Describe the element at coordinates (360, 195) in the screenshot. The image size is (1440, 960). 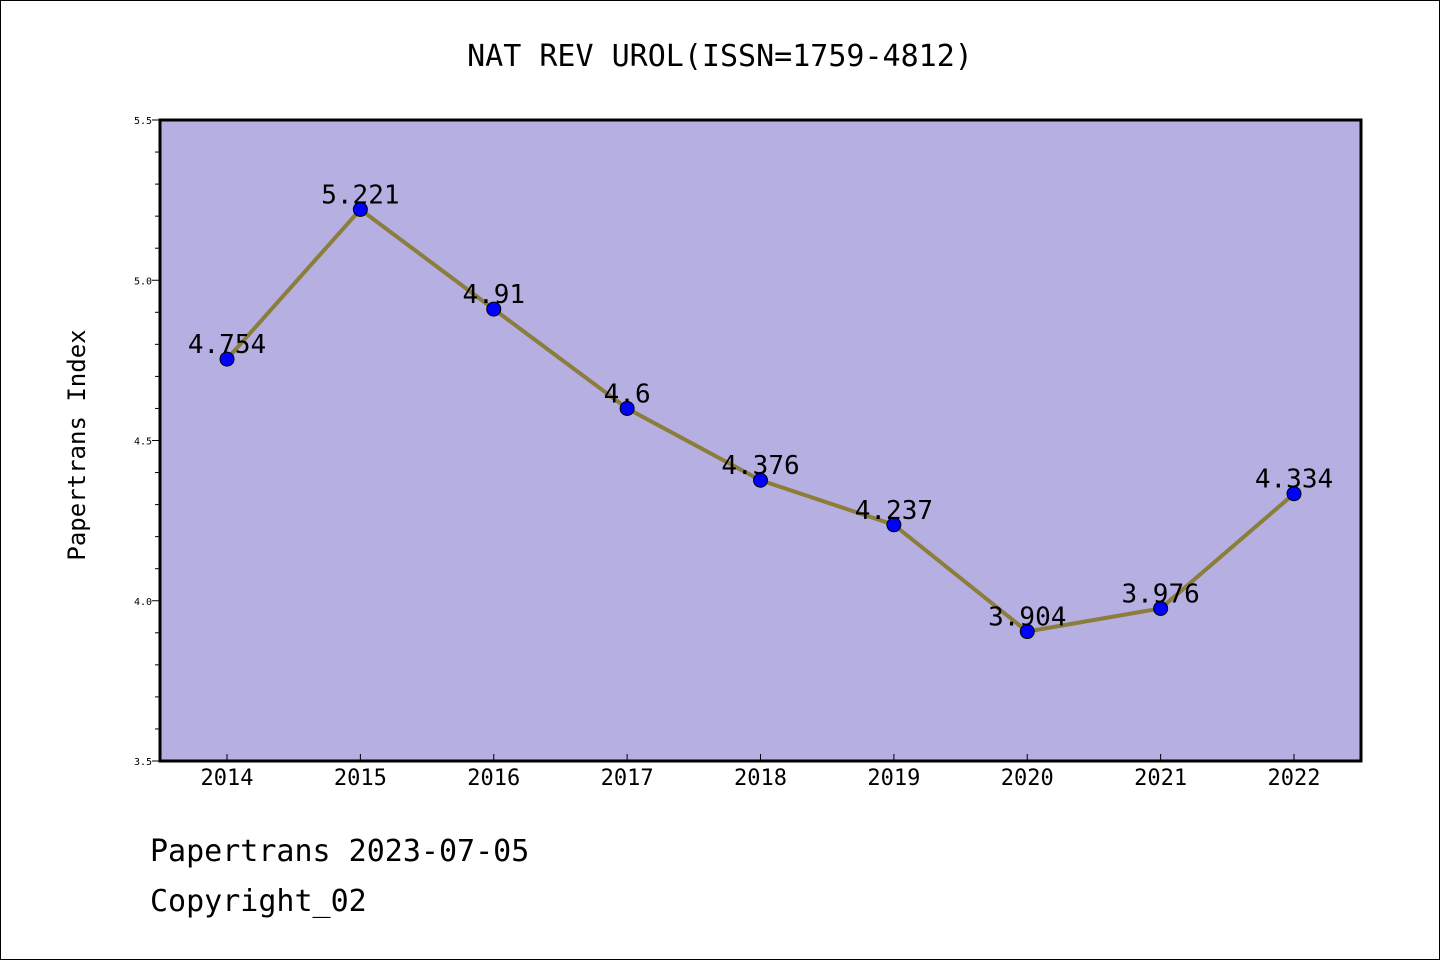
I see `data-value-label: 5.221` at that location.